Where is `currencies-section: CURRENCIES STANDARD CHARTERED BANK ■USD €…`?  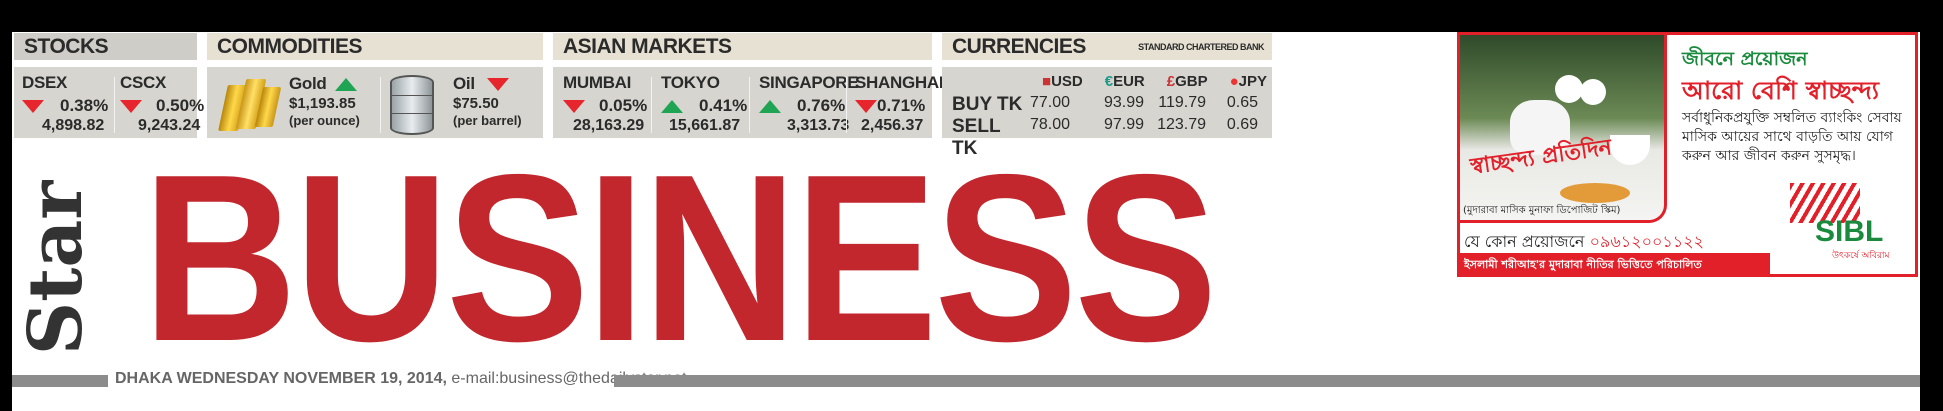 currencies-section: CURRENCIES STANDARD CHARTERED BANK ■USD €… is located at coordinates (1107, 96).